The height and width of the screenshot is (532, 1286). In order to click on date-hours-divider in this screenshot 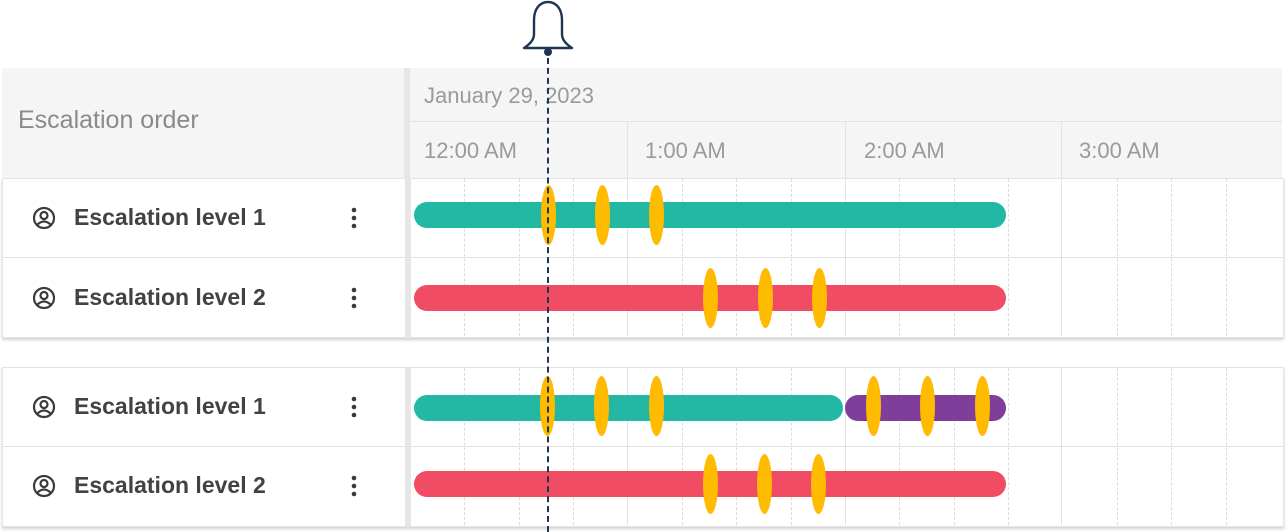, I will do `click(846, 121)`.